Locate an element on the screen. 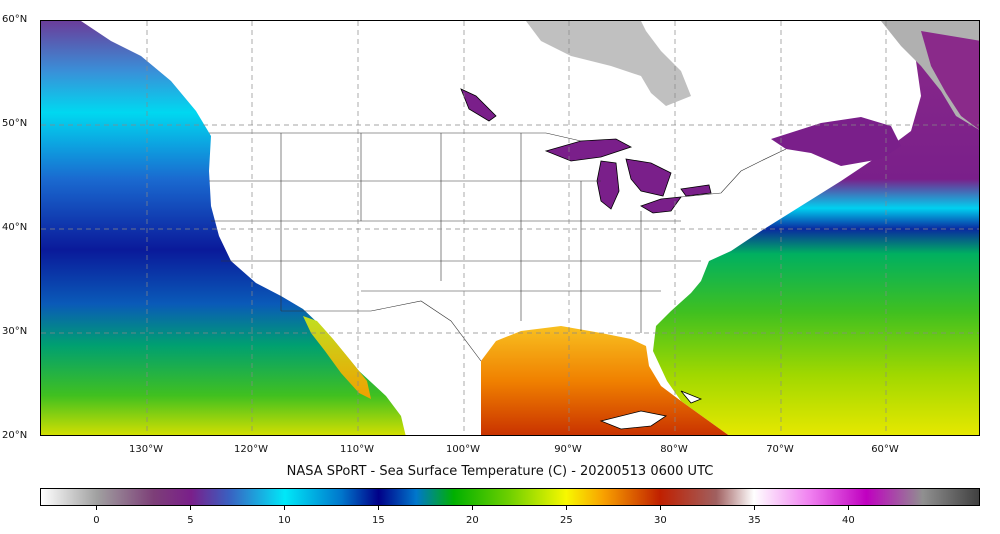  colorbar-tick-label: 30 is located at coordinates (660, 520).